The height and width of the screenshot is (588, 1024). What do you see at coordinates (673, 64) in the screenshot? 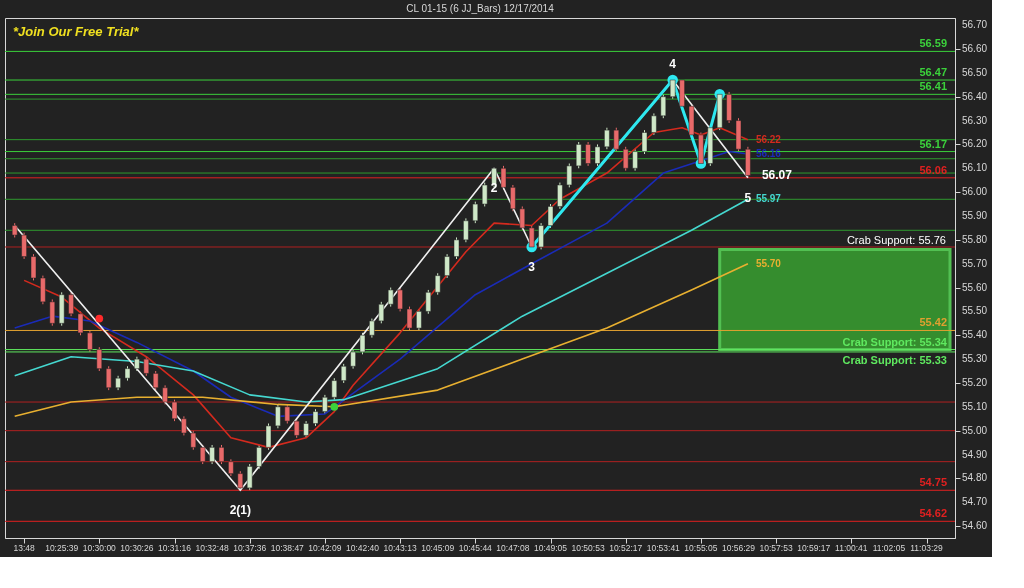
I see `annotation: 4` at bounding box center [673, 64].